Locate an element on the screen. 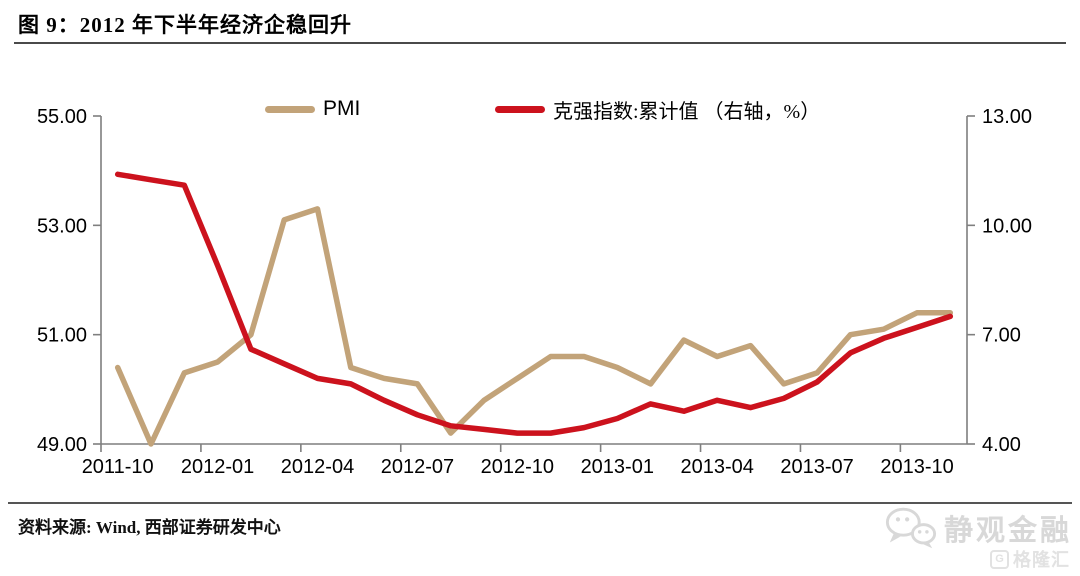 This screenshot has height=576, width=1080. wechat-watermark-text: 静观金融 is located at coordinates (1008, 531).